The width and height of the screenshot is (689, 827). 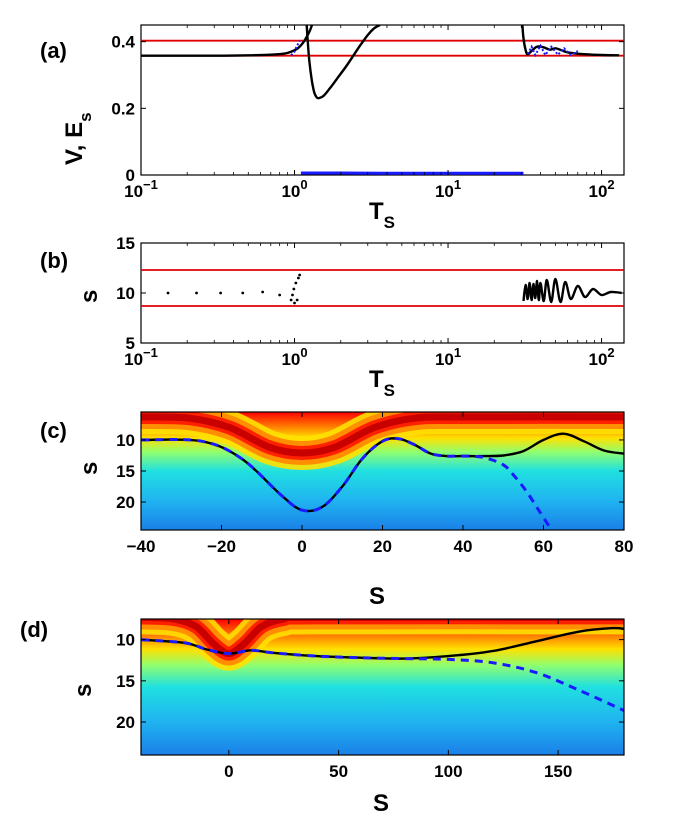 I want to click on panel-label-b: (b), so click(x=54, y=260).